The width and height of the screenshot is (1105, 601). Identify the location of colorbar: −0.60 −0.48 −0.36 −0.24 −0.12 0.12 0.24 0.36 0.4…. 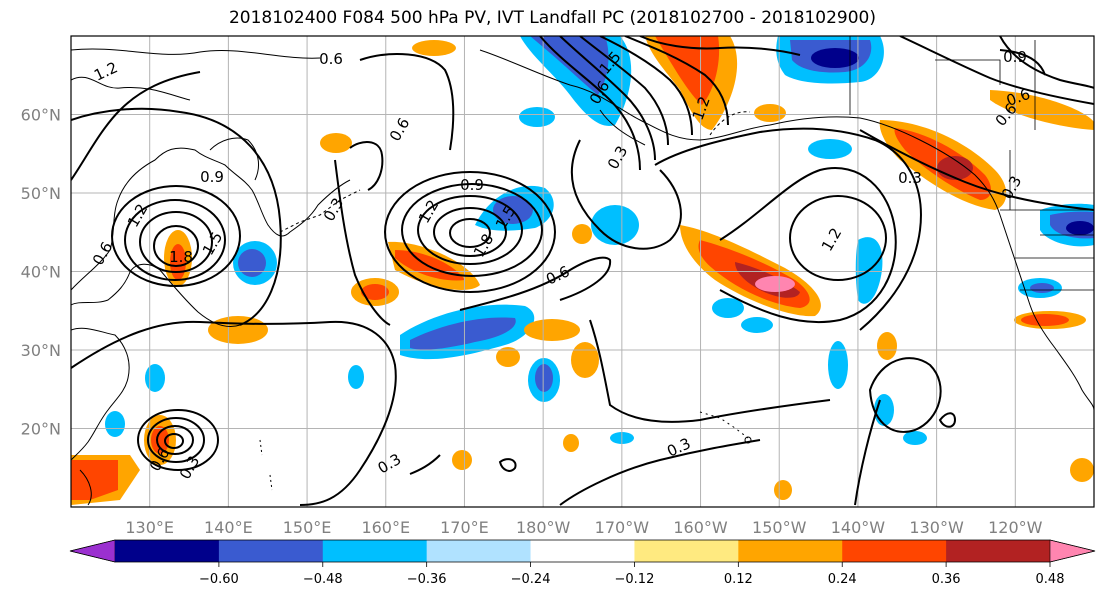
(582, 563).